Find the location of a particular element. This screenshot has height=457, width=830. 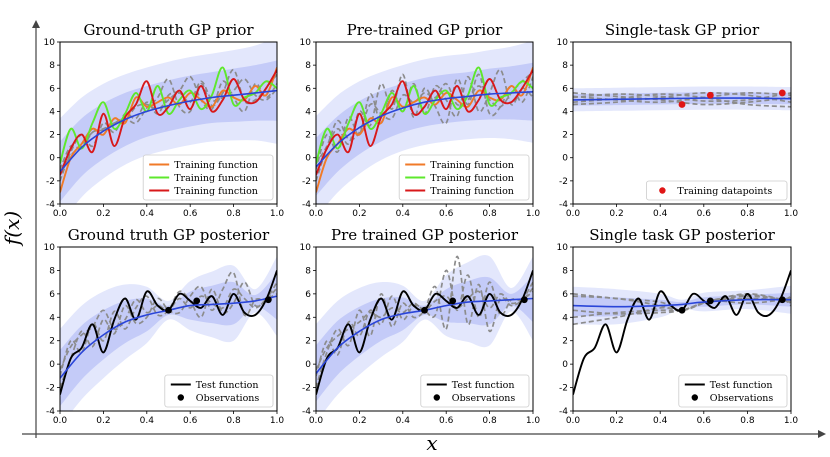

confidence-band-inner is located at coordinates (424, 129).